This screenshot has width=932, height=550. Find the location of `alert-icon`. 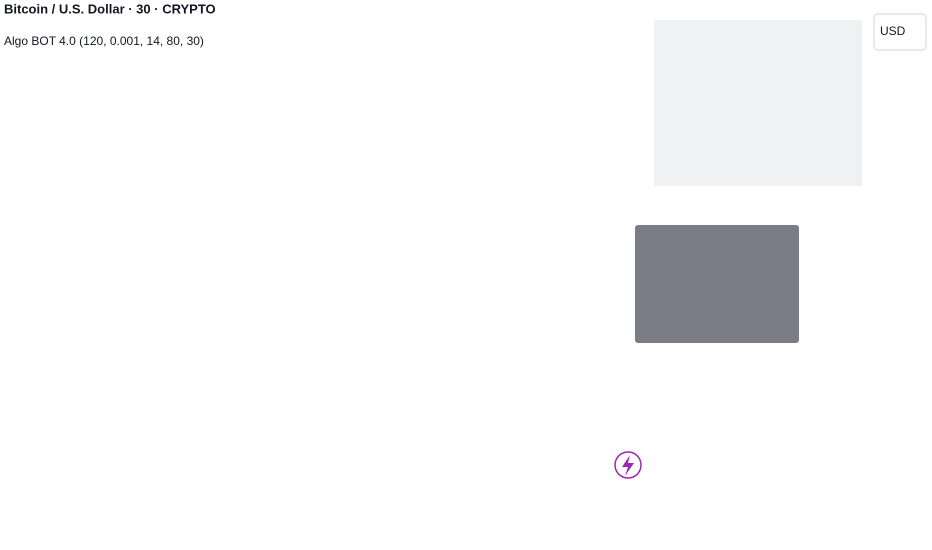

alert-icon is located at coordinates (628, 465).